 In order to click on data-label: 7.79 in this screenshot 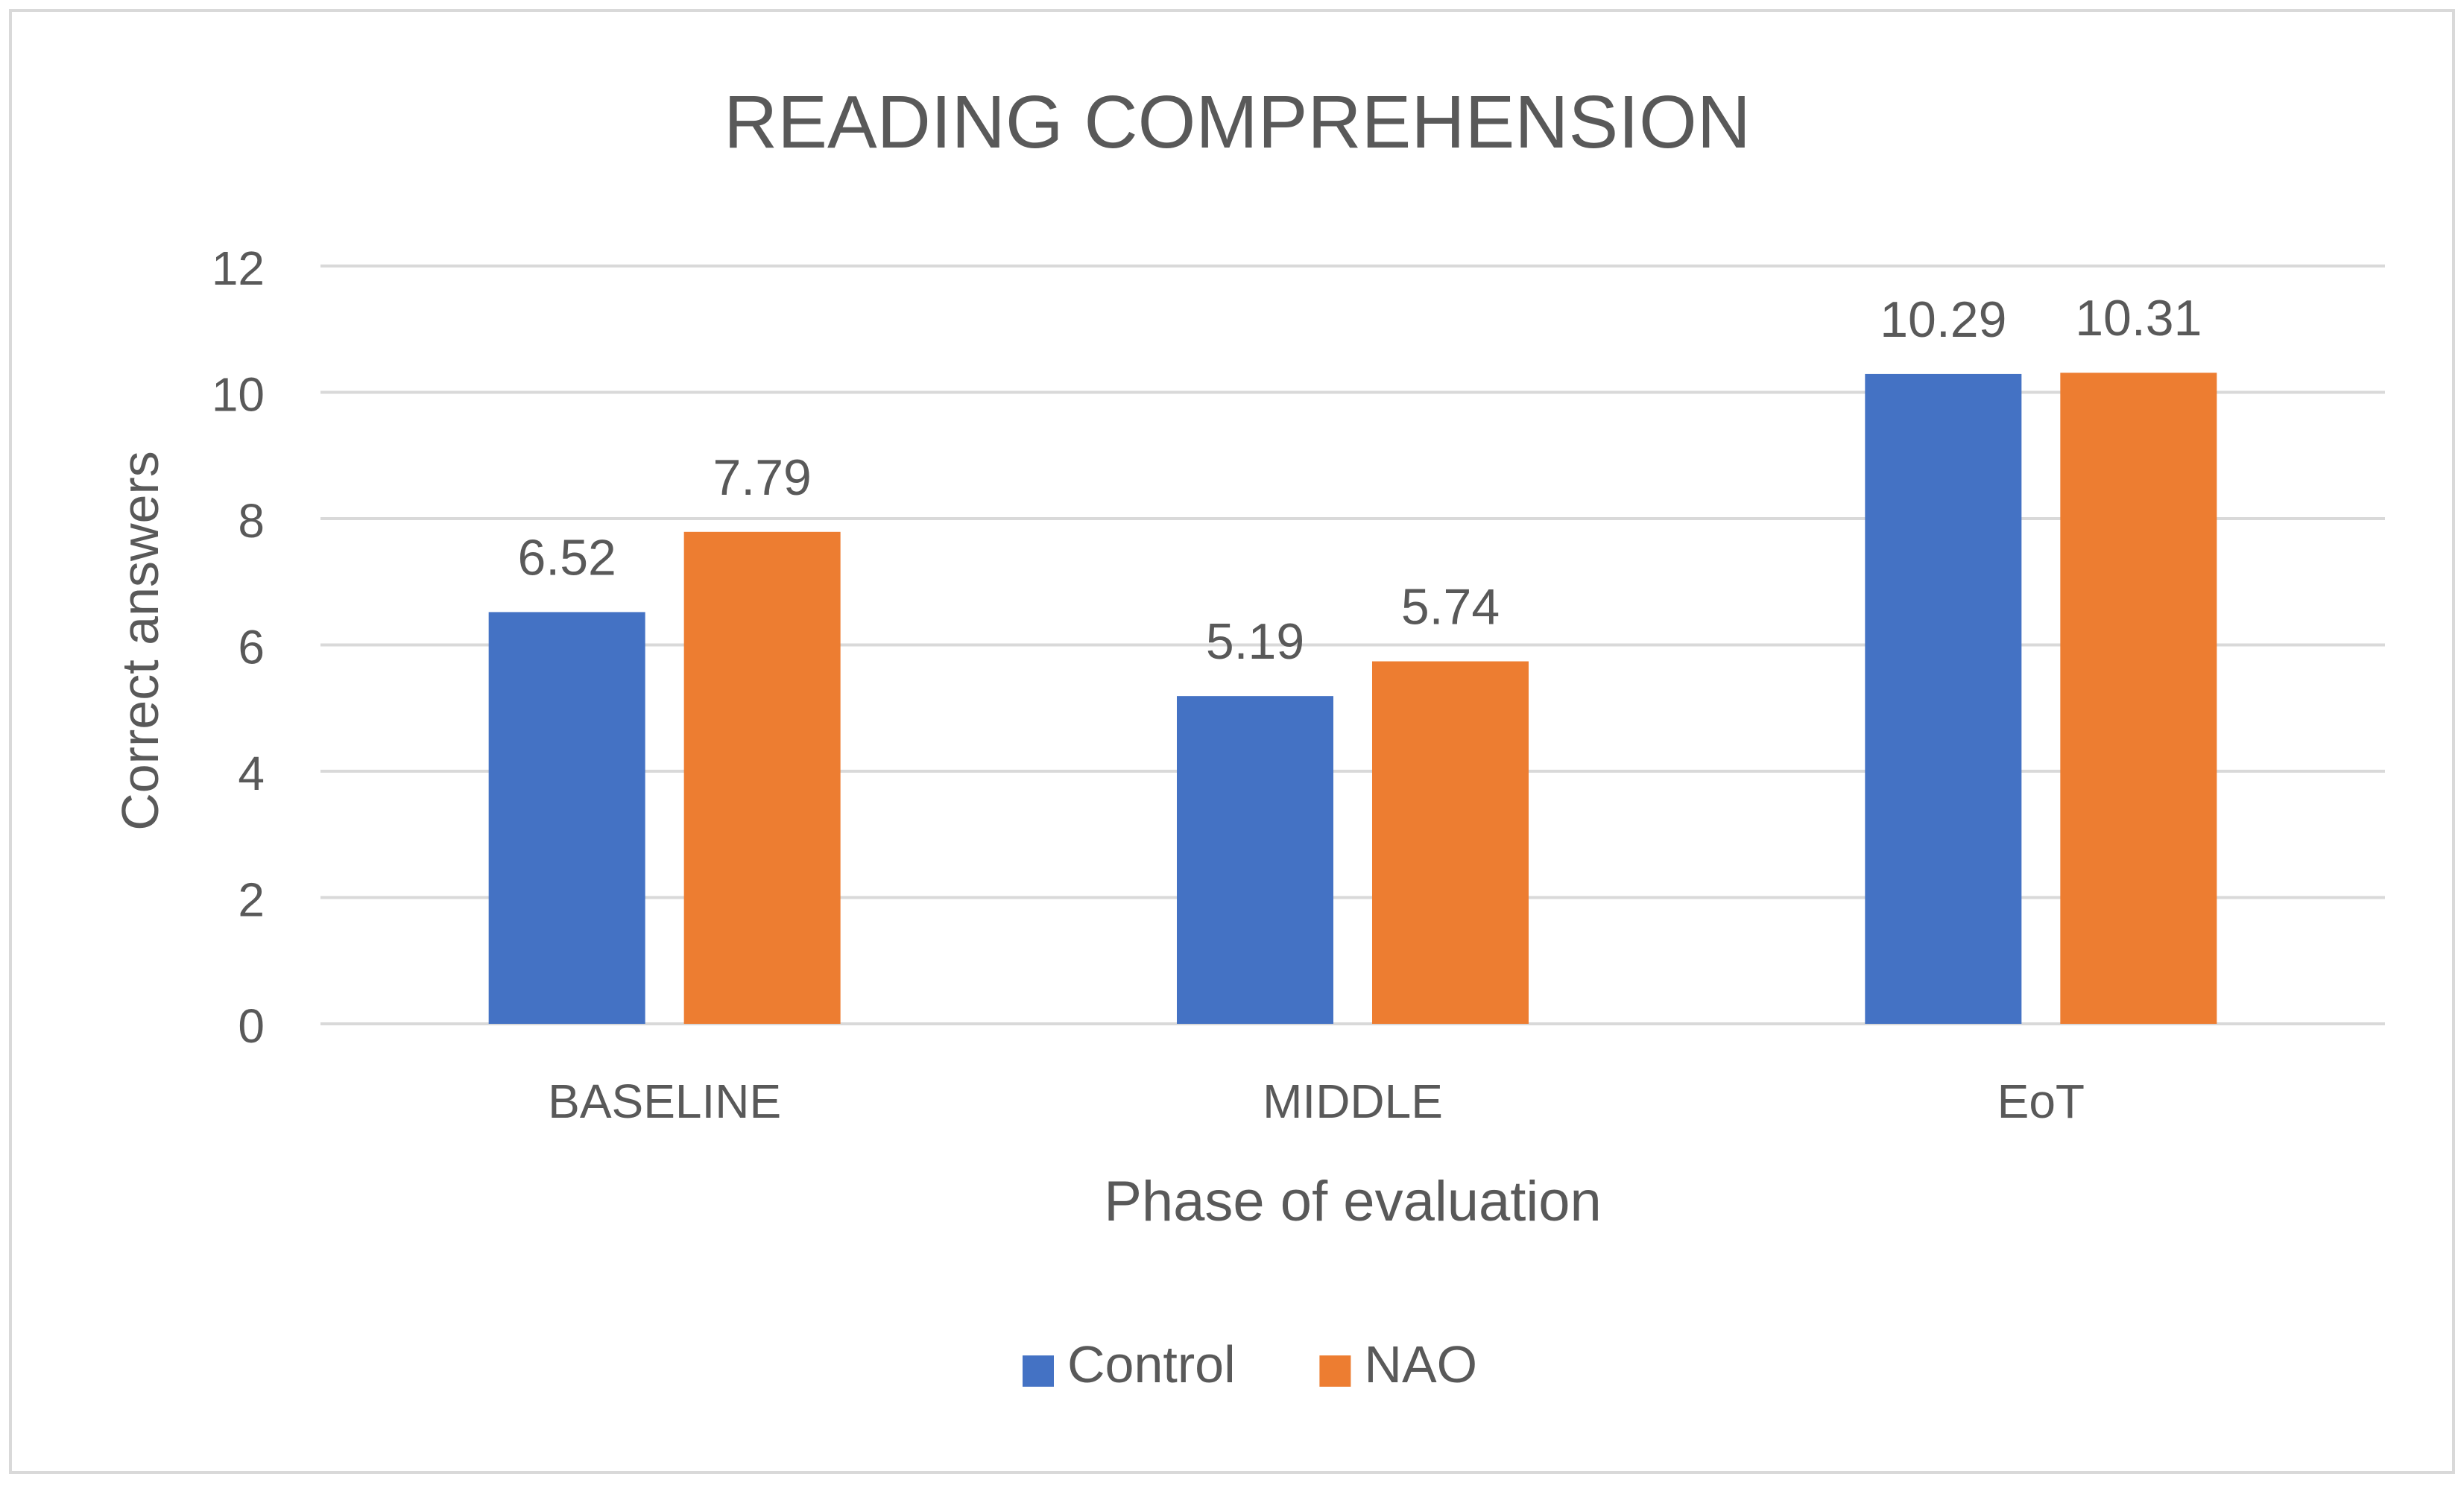, I will do `click(762, 477)`.